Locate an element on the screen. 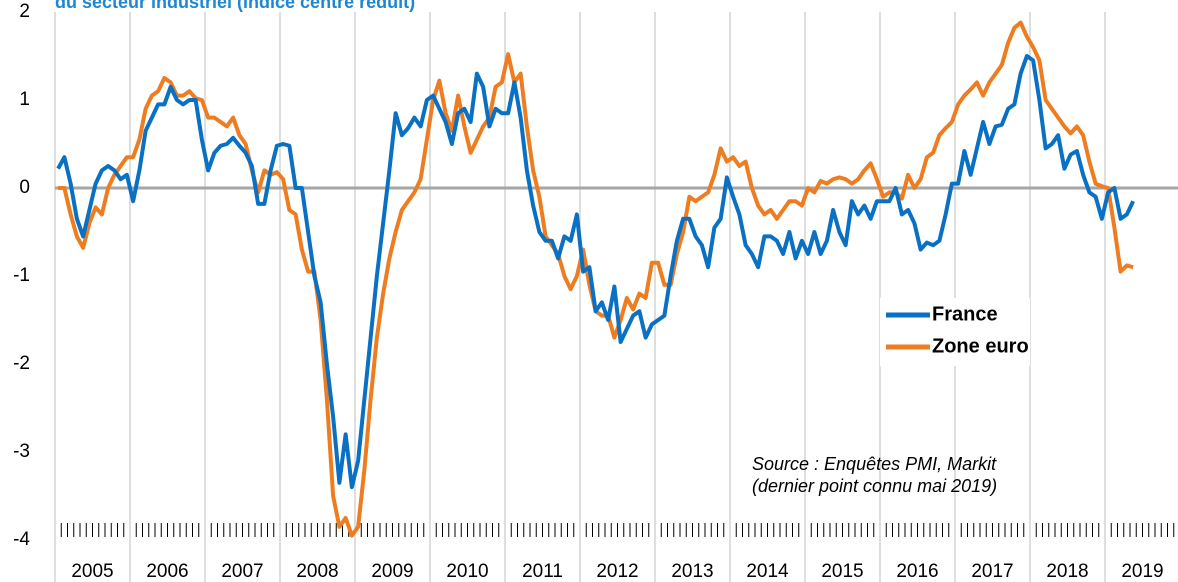 The height and width of the screenshot is (582, 1178). x-tick-label: 2009 is located at coordinates (392, 571).